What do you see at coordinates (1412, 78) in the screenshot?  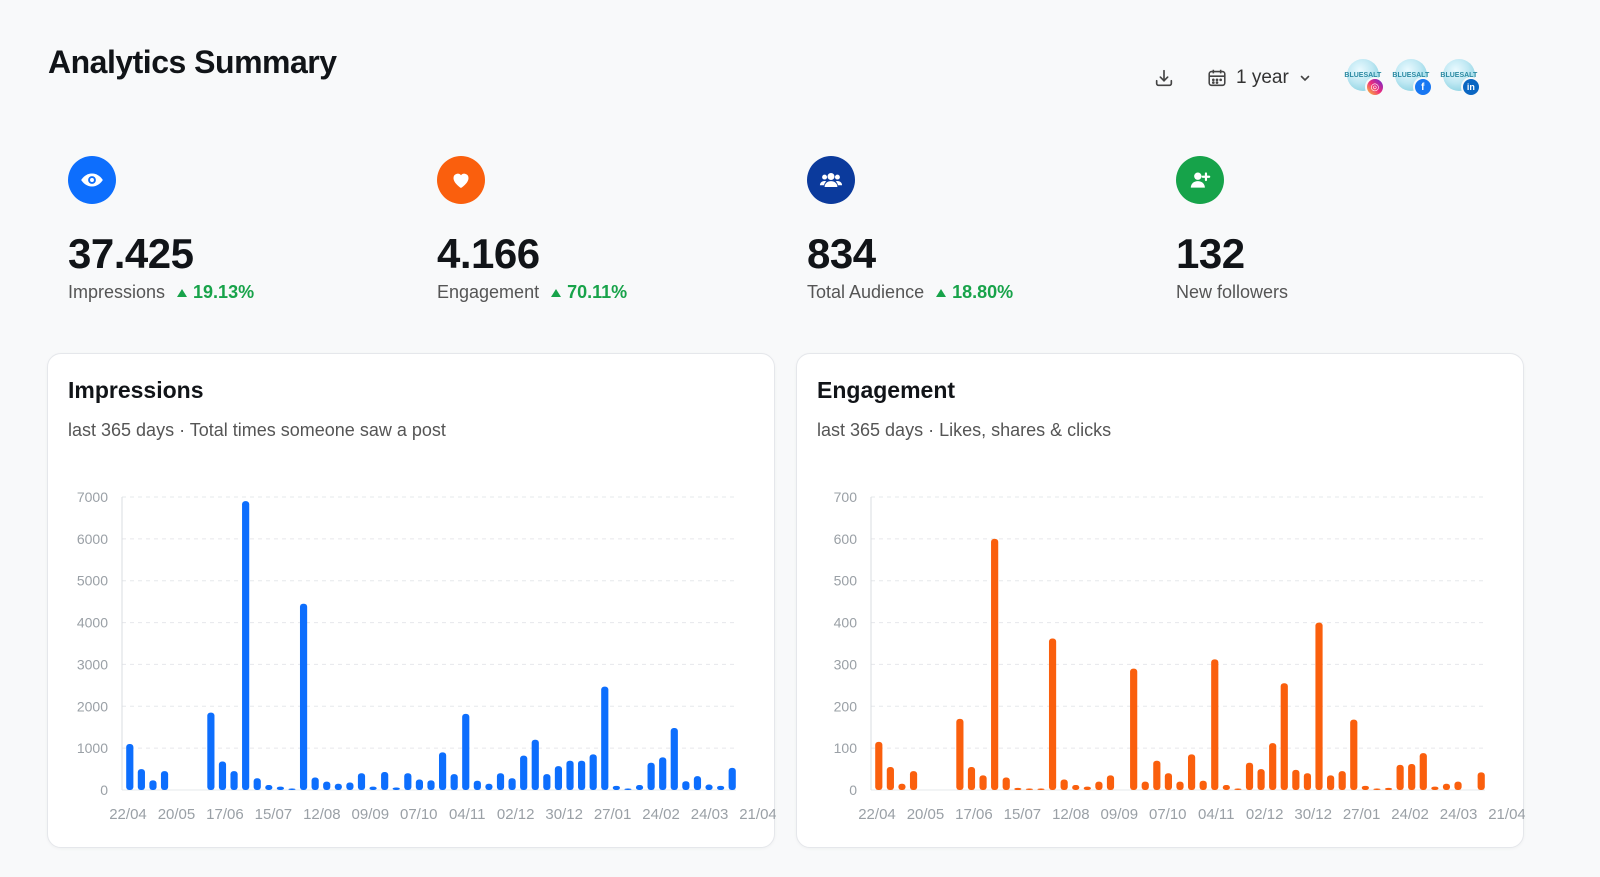 I see `account-facebook: BLUESALT f` at bounding box center [1412, 78].